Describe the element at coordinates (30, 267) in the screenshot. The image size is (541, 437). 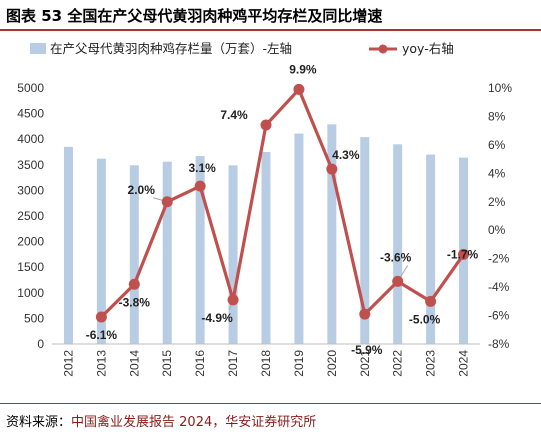
I see `y-left-tick-label: 1500` at that location.